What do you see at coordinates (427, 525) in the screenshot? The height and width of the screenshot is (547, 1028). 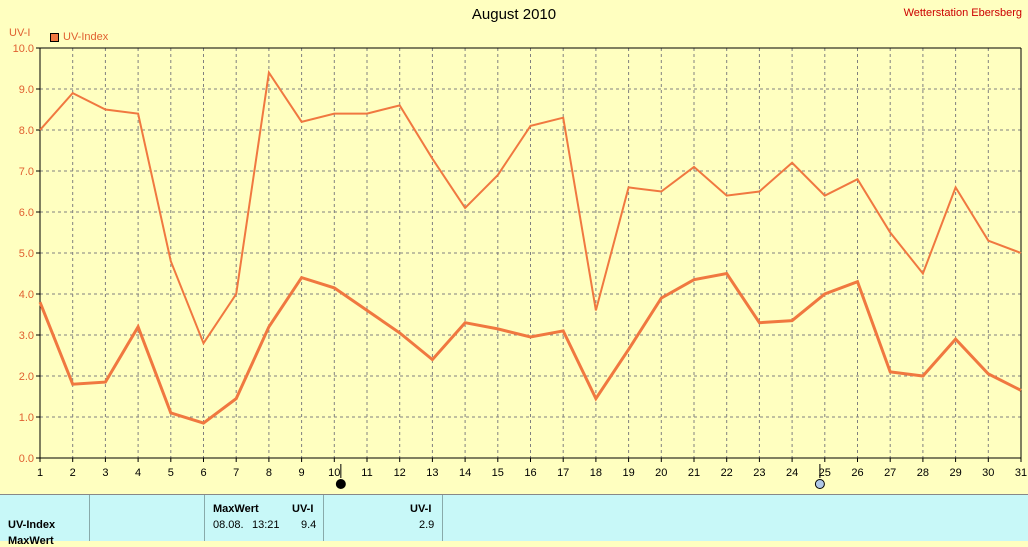 I see `current-value: 2.9` at bounding box center [427, 525].